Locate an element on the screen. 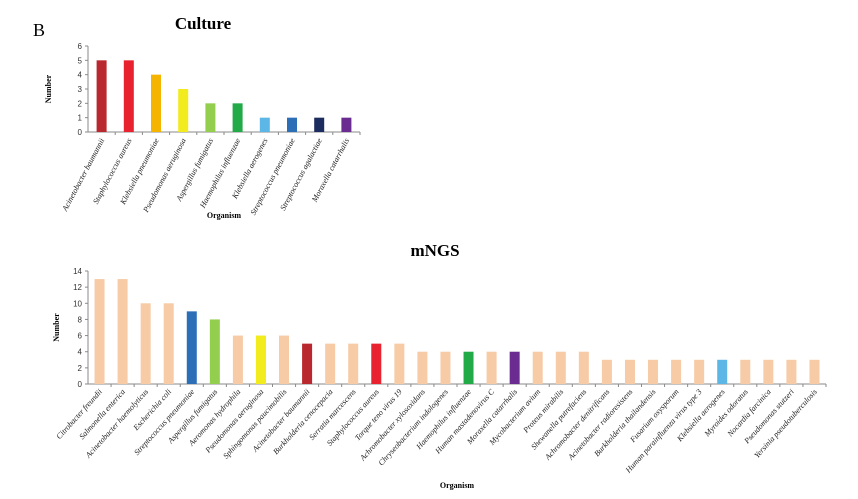 This screenshot has height=499, width=858. mngs-x-axis-title: Organism is located at coordinates (457, 485).